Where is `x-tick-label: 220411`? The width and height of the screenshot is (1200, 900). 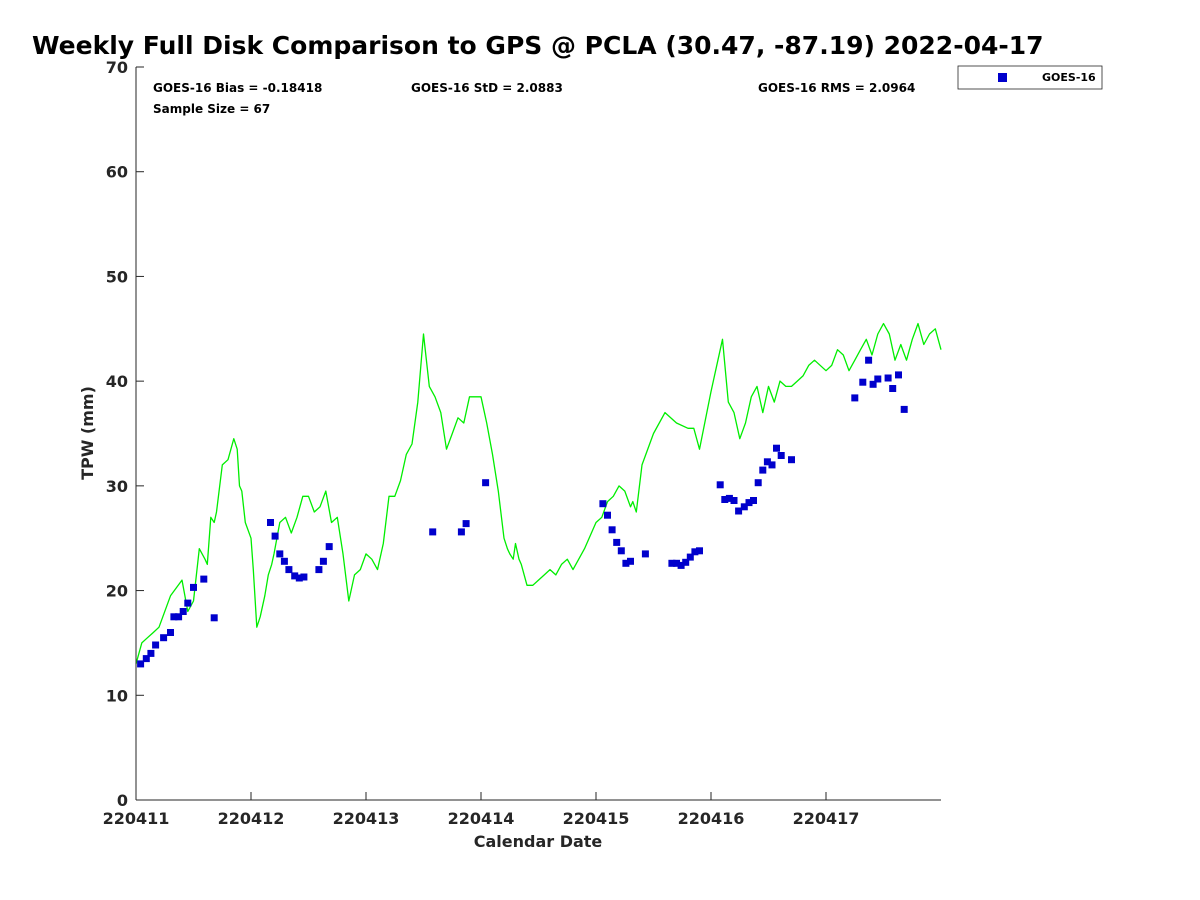 x-tick-label: 220411 is located at coordinates (136, 818).